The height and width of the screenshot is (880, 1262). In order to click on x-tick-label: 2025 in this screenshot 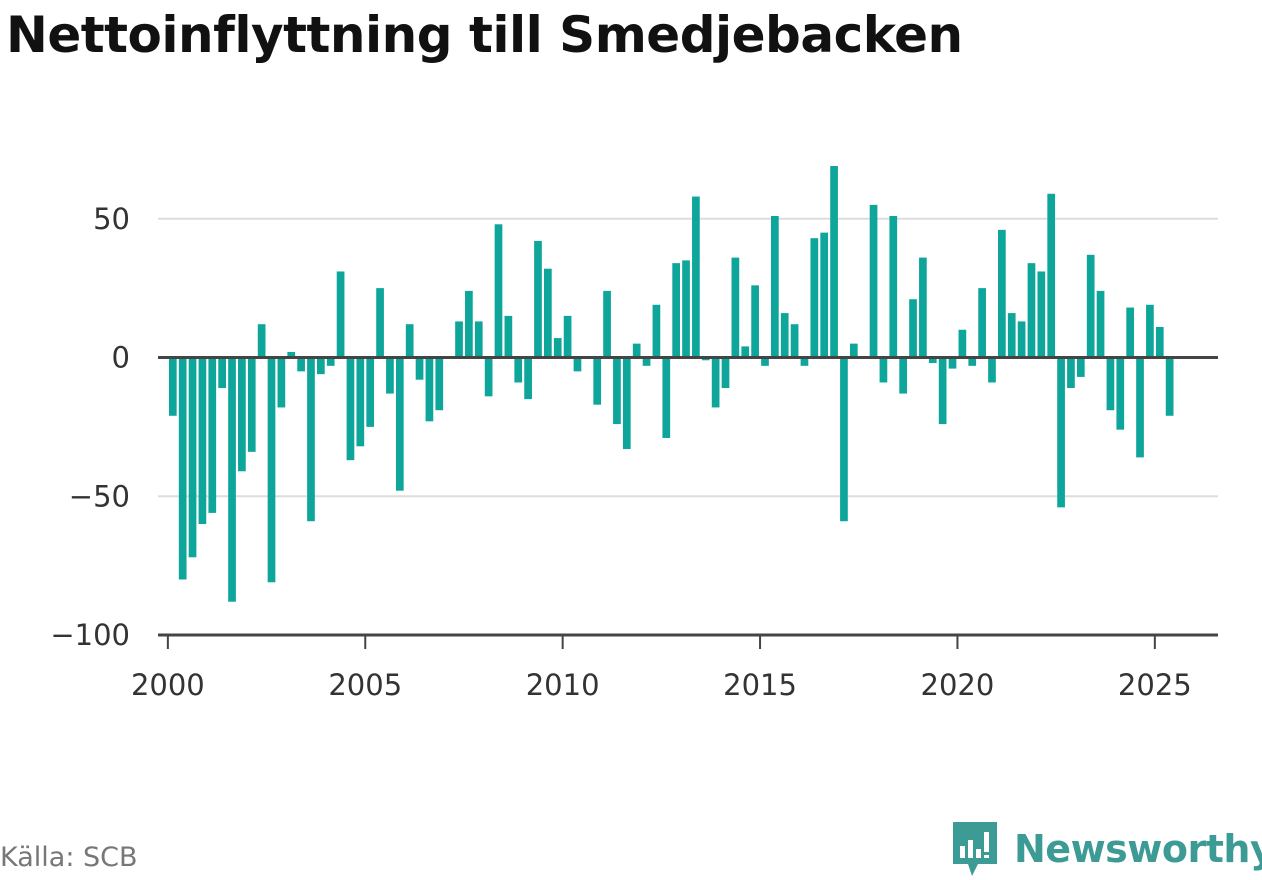, I will do `click(1155, 685)`.